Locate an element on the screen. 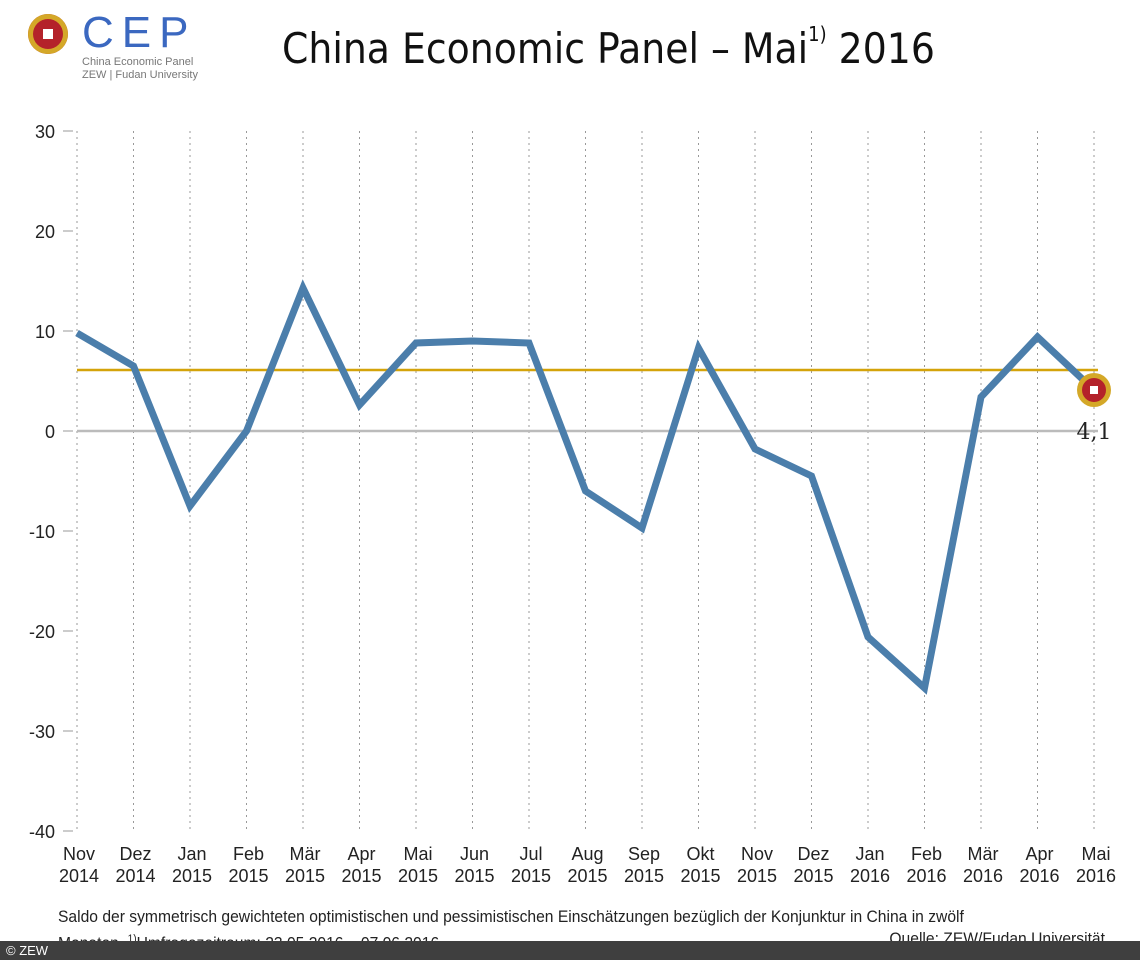  x-tick-month: Sep is located at coordinates (644, 854).